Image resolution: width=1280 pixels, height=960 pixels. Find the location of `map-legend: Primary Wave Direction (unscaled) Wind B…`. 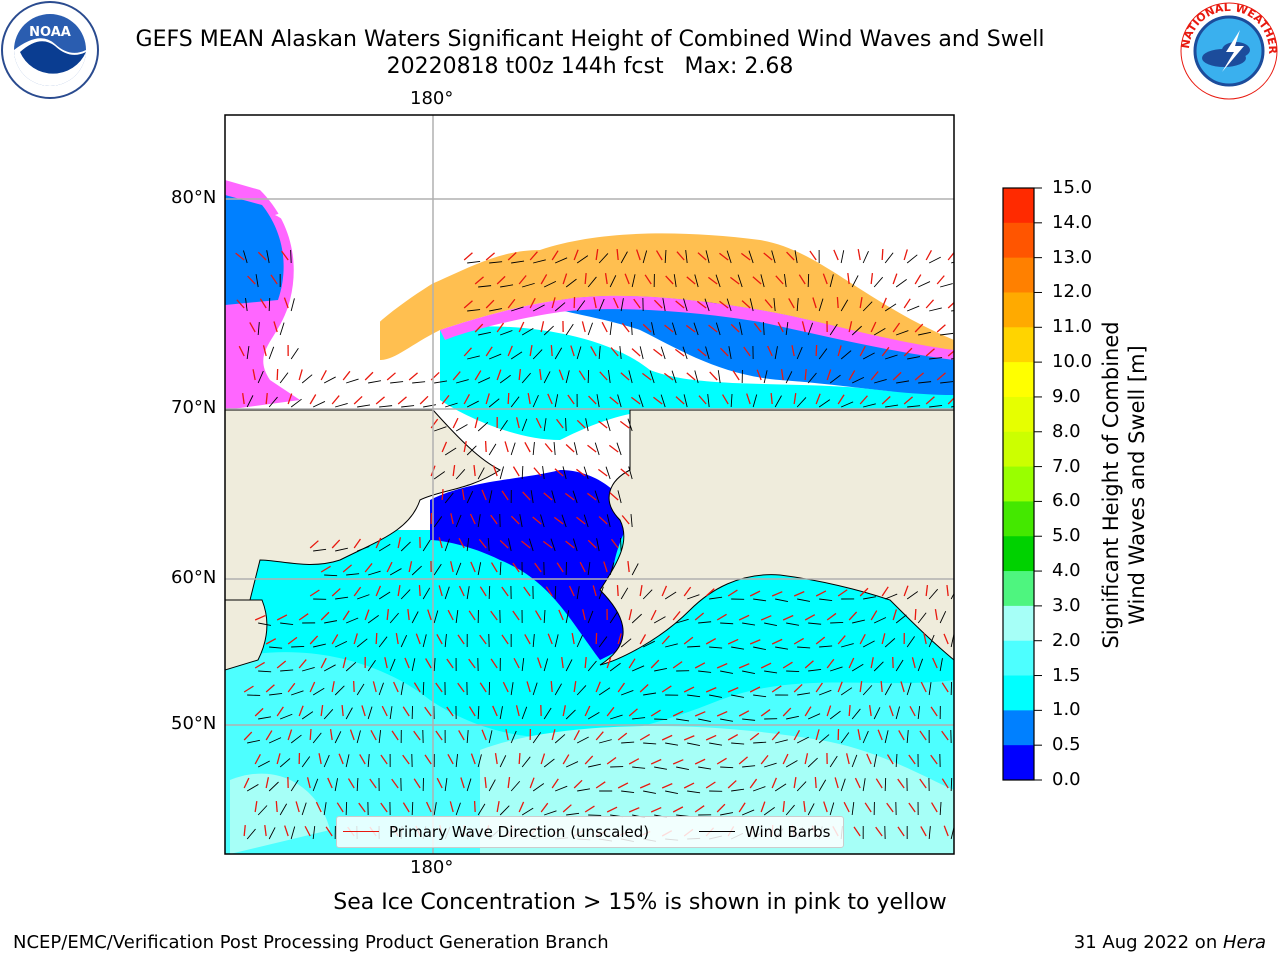

map-legend: Primary Wave Direction (unscaled) Wind B… is located at coordinates (590, 832).